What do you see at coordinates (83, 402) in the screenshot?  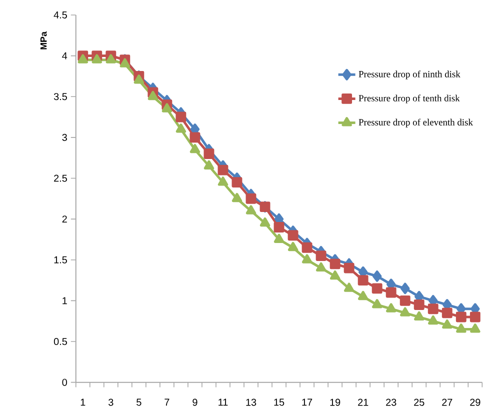 I see `x-tick-label: 1` at bounding box center [83, 402].